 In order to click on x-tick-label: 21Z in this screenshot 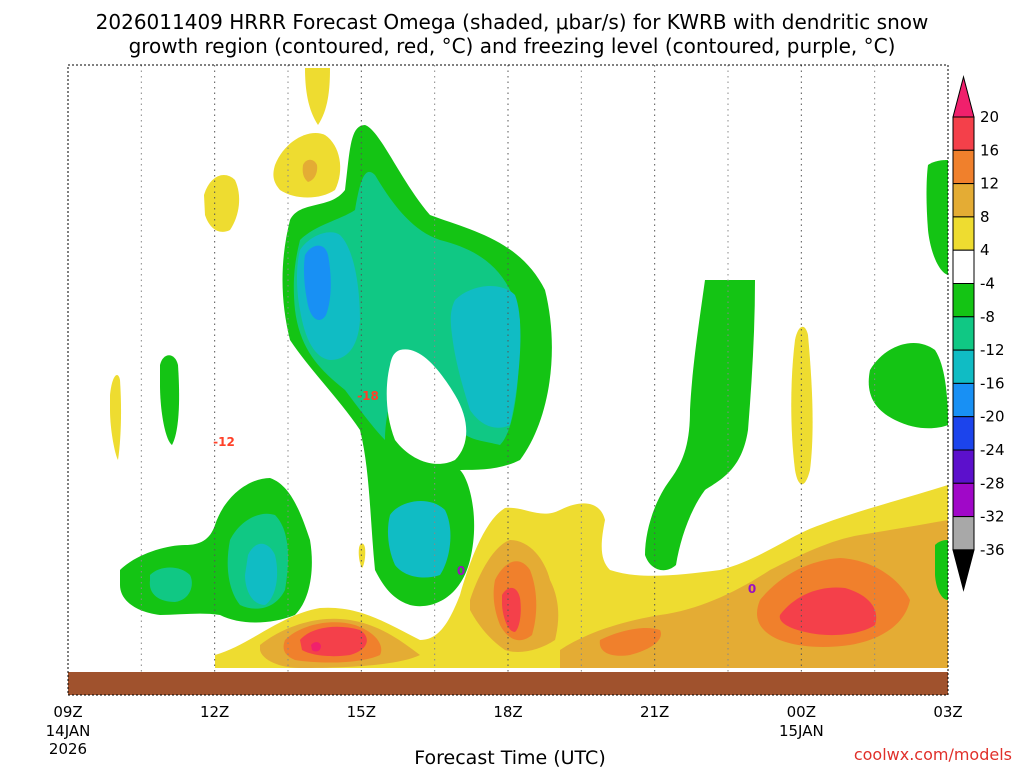, I will do `click(654, 712)`.